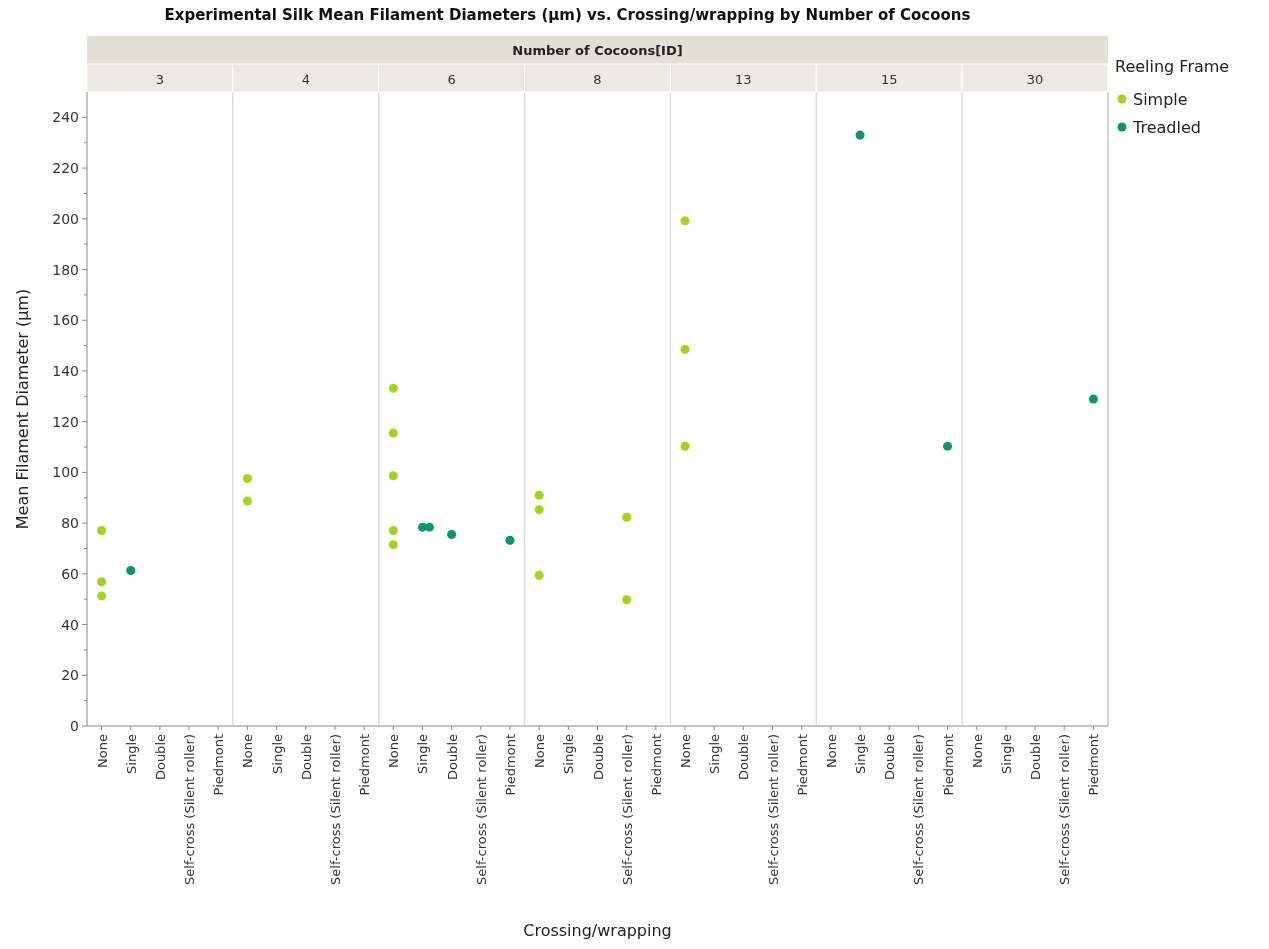  I want to click on chart-subtitle: 4, so click(305, 79).